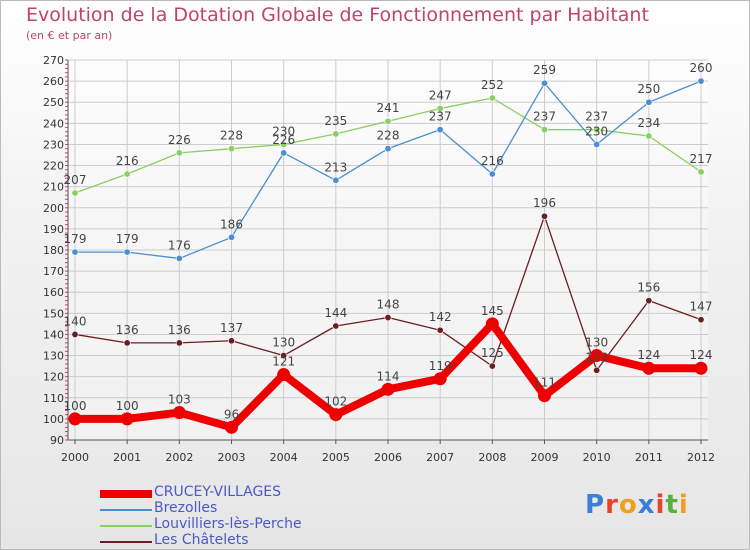  Describe the element at coordinates (283, 362) in the screenshot. I see `data-label: 121` at that location.